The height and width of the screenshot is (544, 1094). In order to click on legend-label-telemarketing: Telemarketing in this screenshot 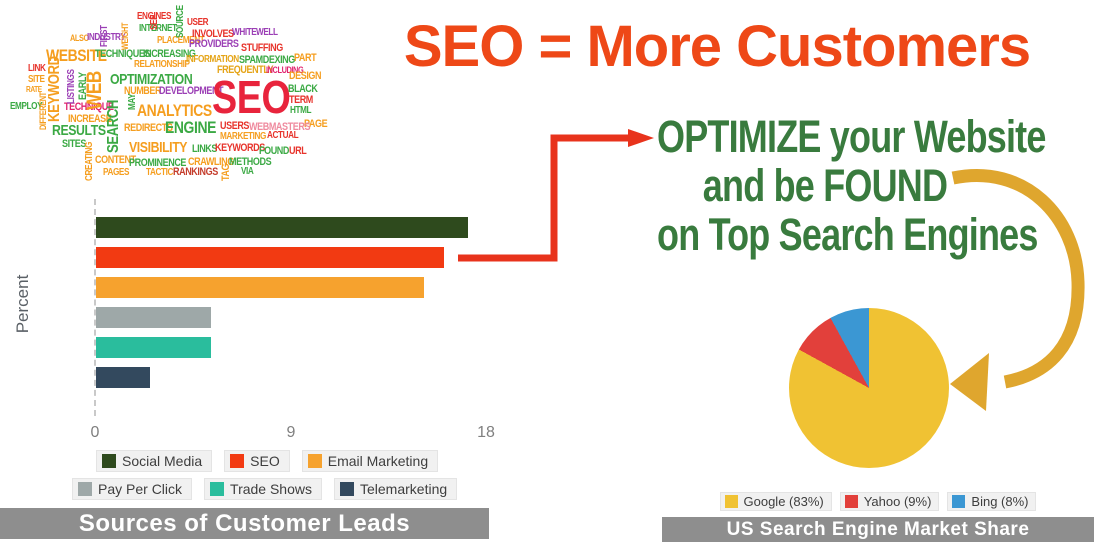, I will do `click(404, 489)`.